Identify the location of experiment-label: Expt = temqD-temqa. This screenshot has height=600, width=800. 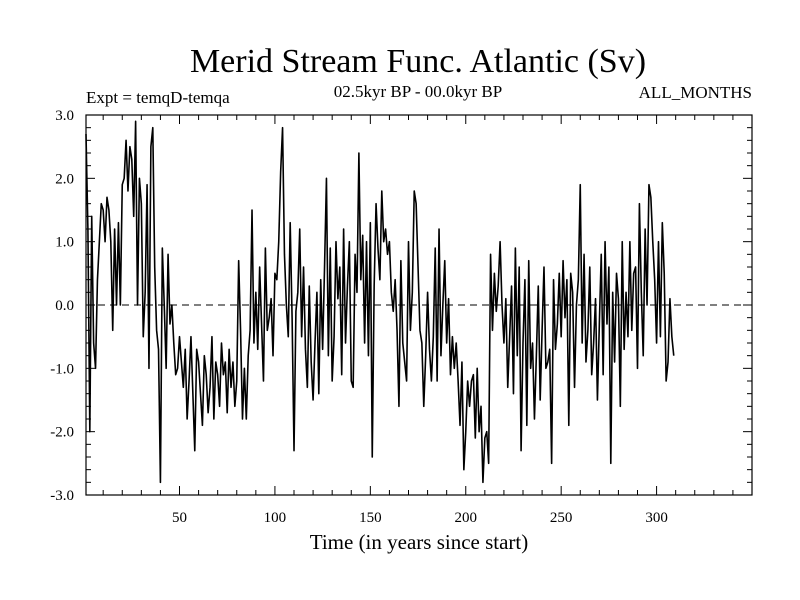
(158, 97).